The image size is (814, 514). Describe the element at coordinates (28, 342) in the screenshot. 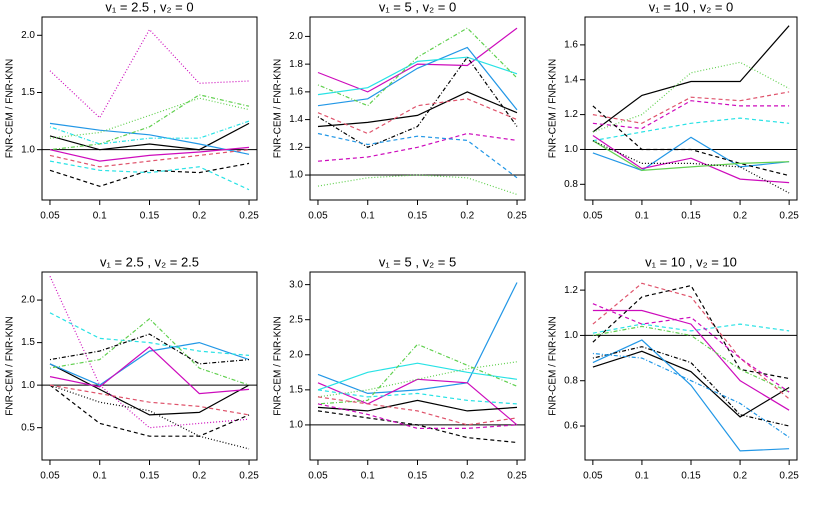

I see `y-tick-label: 1.5` at that location.